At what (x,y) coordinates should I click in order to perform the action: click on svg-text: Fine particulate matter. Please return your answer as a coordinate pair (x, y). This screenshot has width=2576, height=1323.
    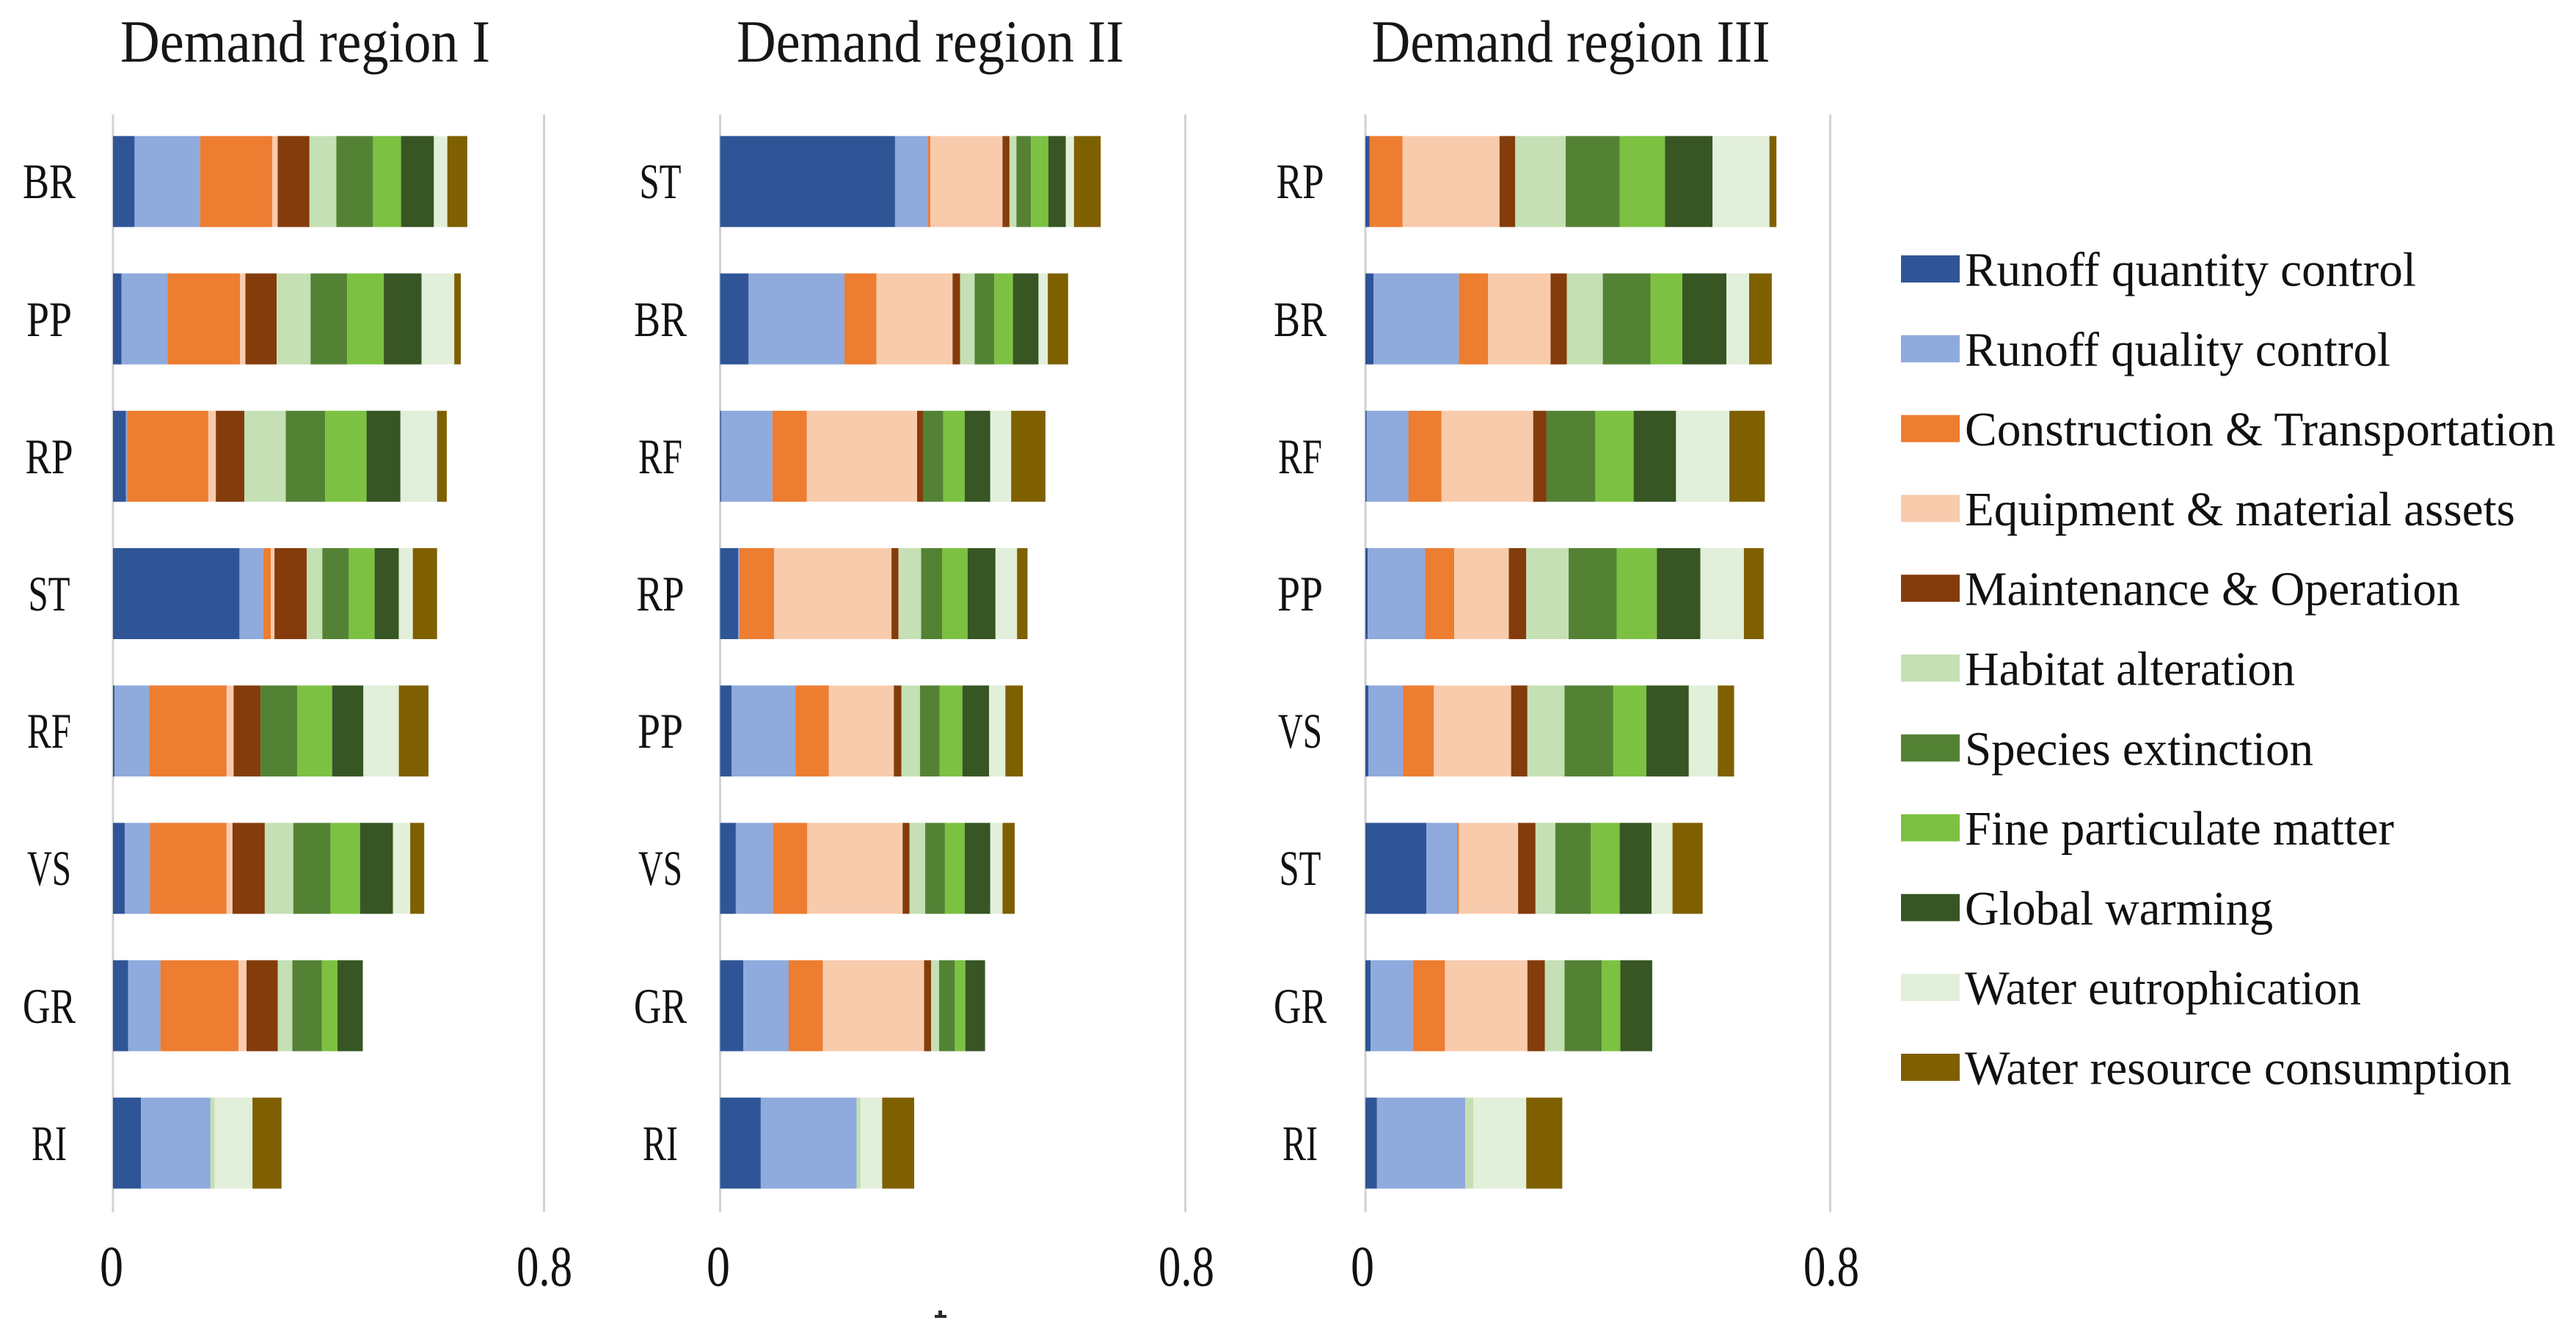
    Looking at the image, I should click on (2180, 829).